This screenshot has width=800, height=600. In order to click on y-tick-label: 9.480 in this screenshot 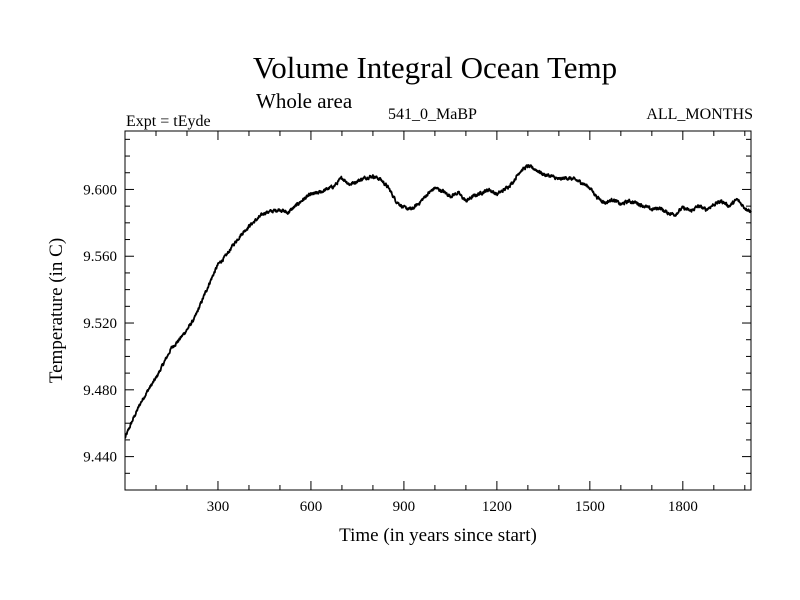, I will do `click(100, 391)`.